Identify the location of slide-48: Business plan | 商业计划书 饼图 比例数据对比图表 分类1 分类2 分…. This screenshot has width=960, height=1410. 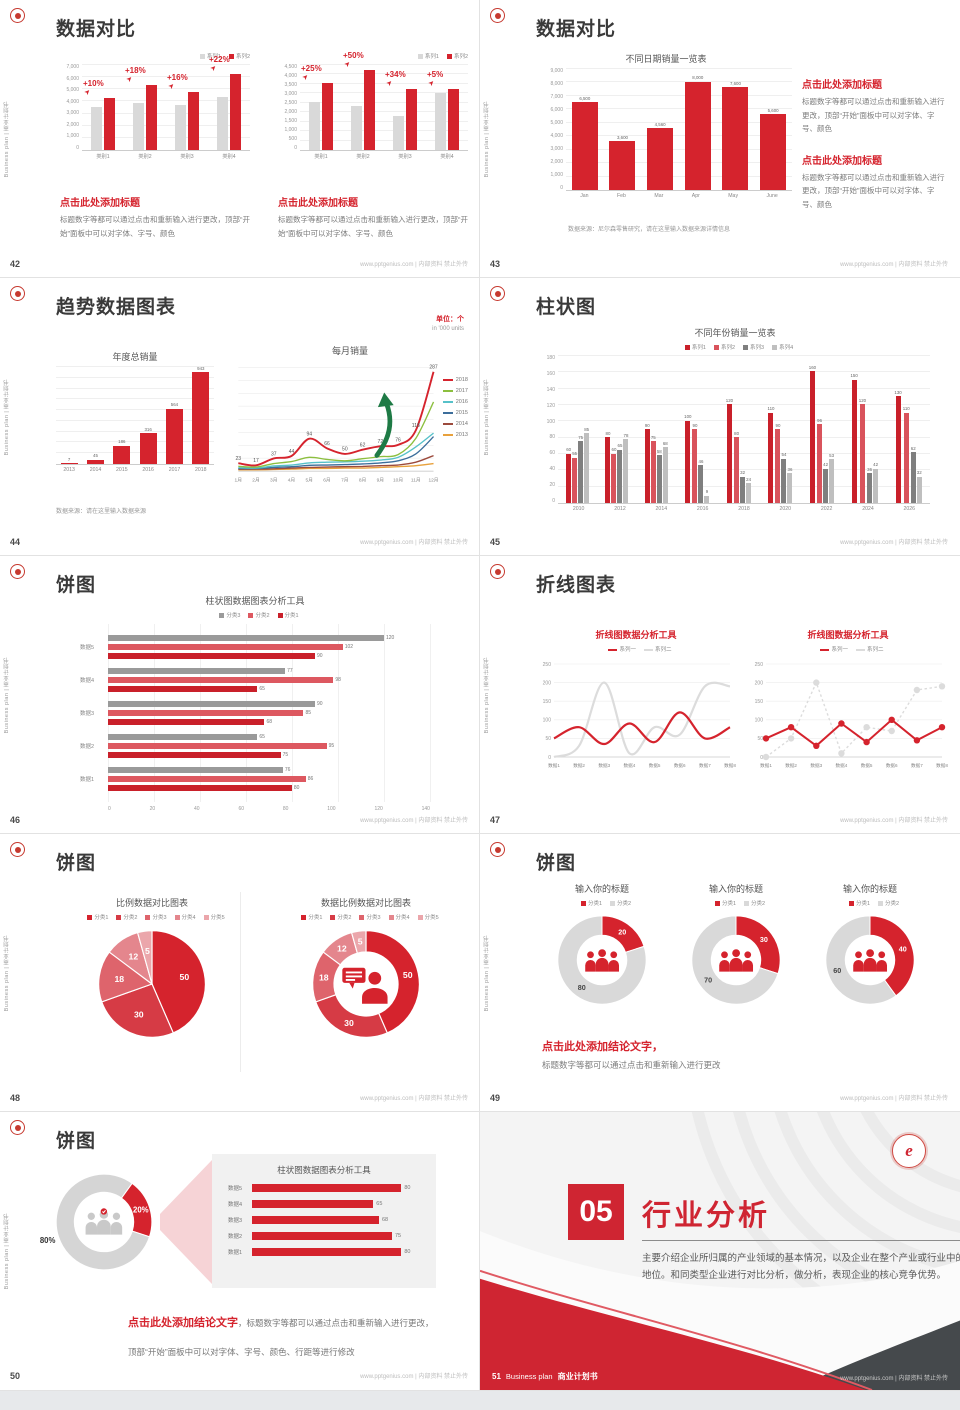
(240, 973).